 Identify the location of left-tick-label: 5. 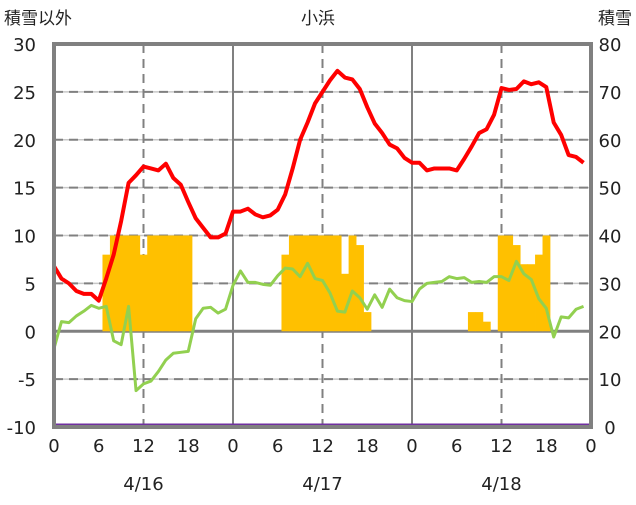
(30, 284).